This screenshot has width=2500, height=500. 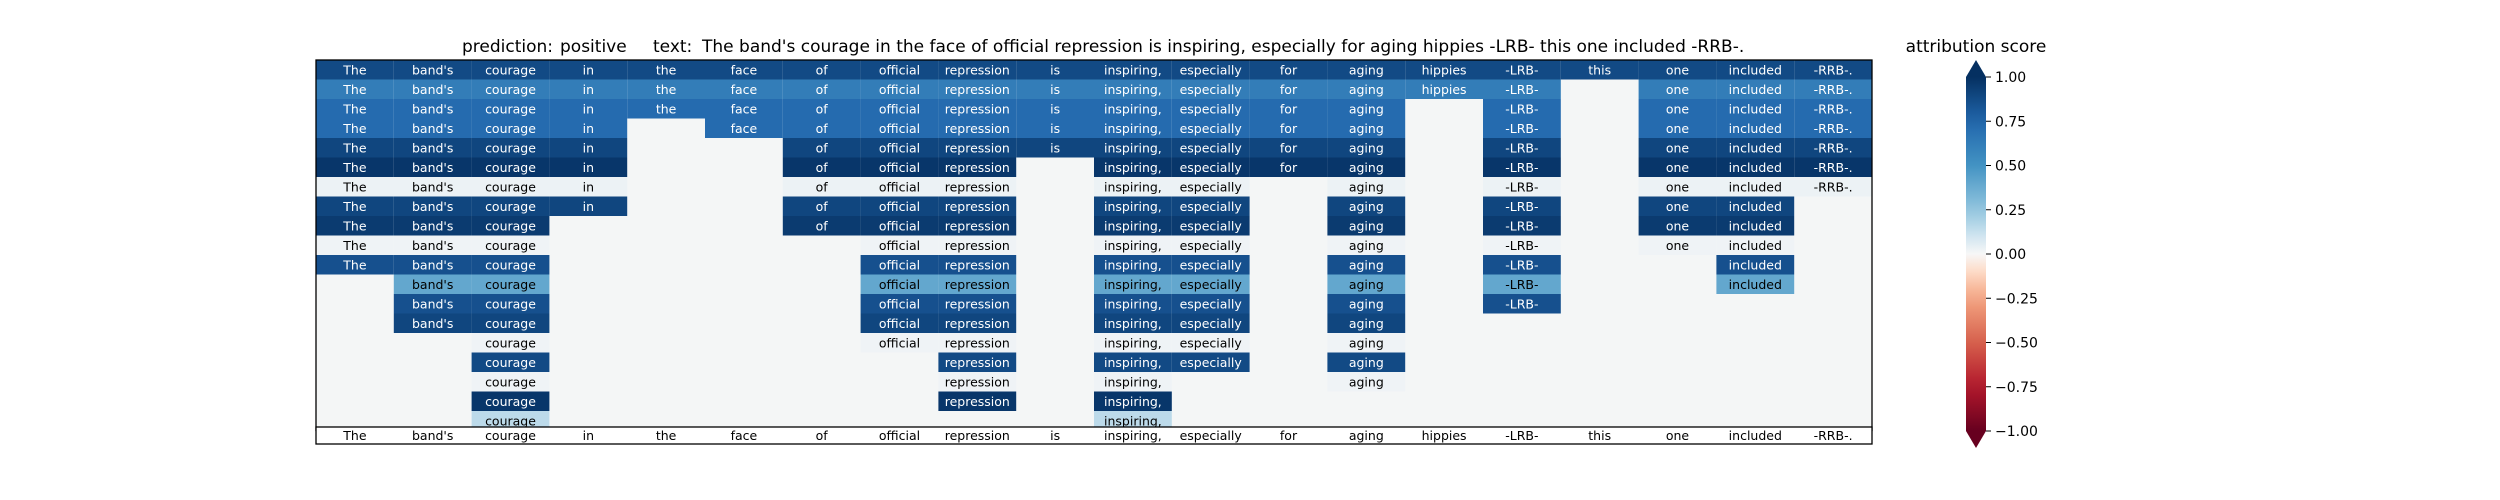 What do you see at coordinates (1833, 147) in the screenshot?
I see `cell-token-label: -RRB-.` at bounding box center [1833, 147].